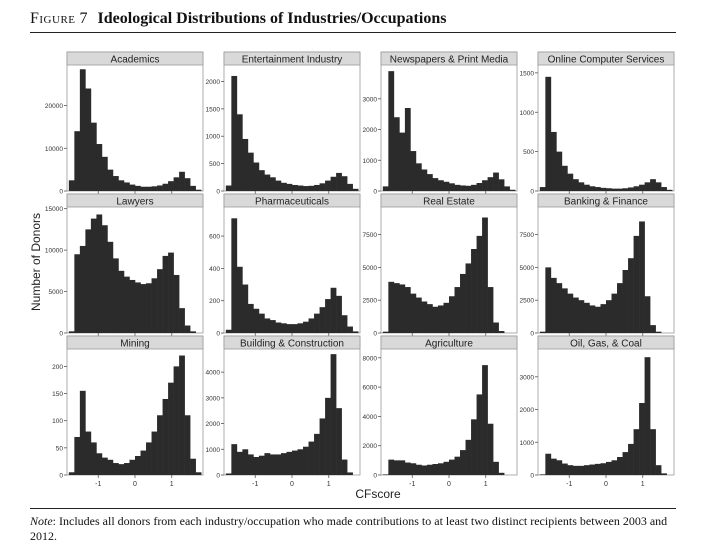 The height and width of the screenshot is (554, 713). What do you see at coordinates (606, 342) in the screenshot?
I see `strip-oil-gas-coal` at bounding box center [606, 342].